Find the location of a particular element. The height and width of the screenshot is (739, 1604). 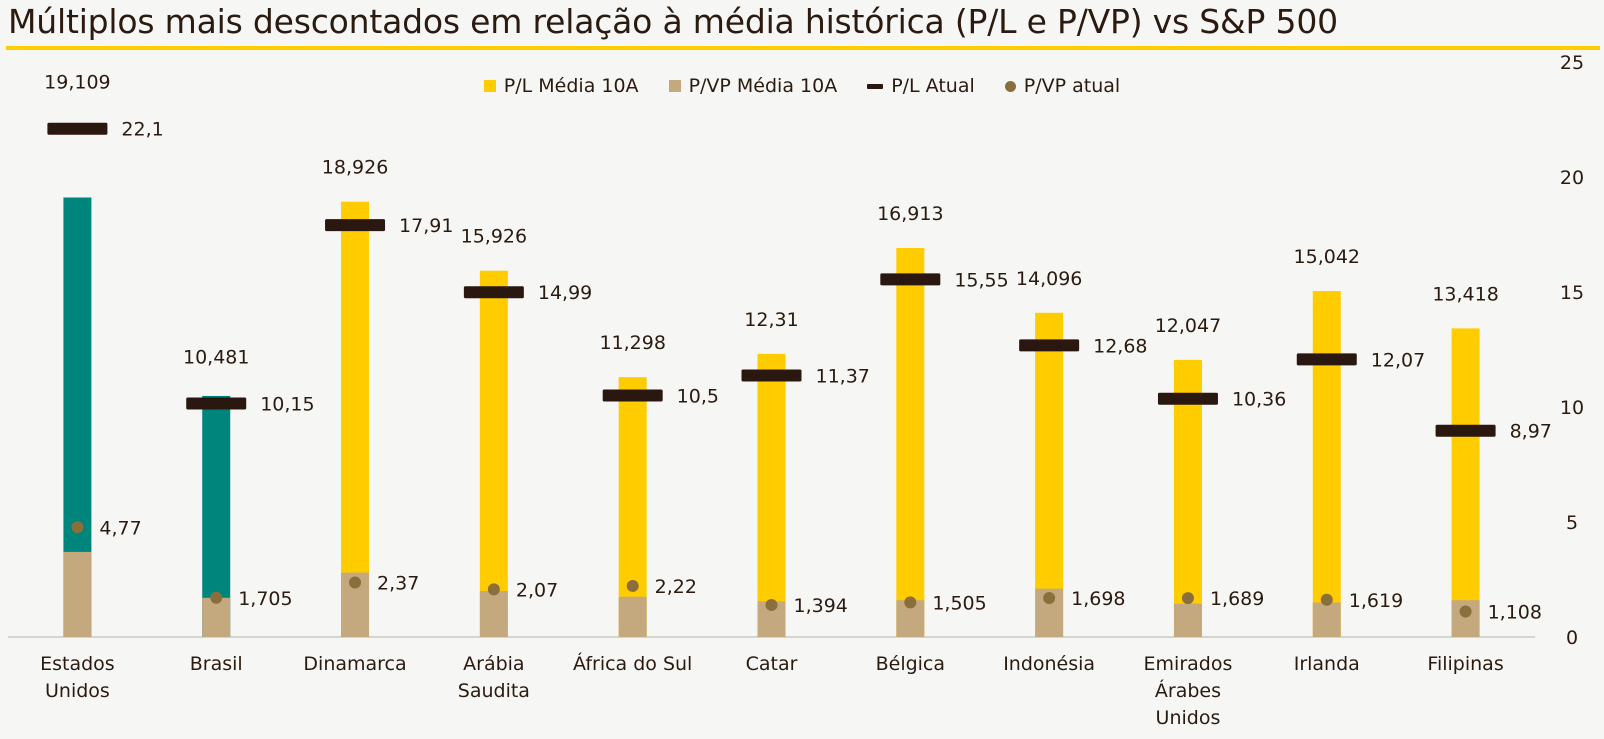

data-label-pl-atual: 10,36 is located at coordinates (1259, 400).